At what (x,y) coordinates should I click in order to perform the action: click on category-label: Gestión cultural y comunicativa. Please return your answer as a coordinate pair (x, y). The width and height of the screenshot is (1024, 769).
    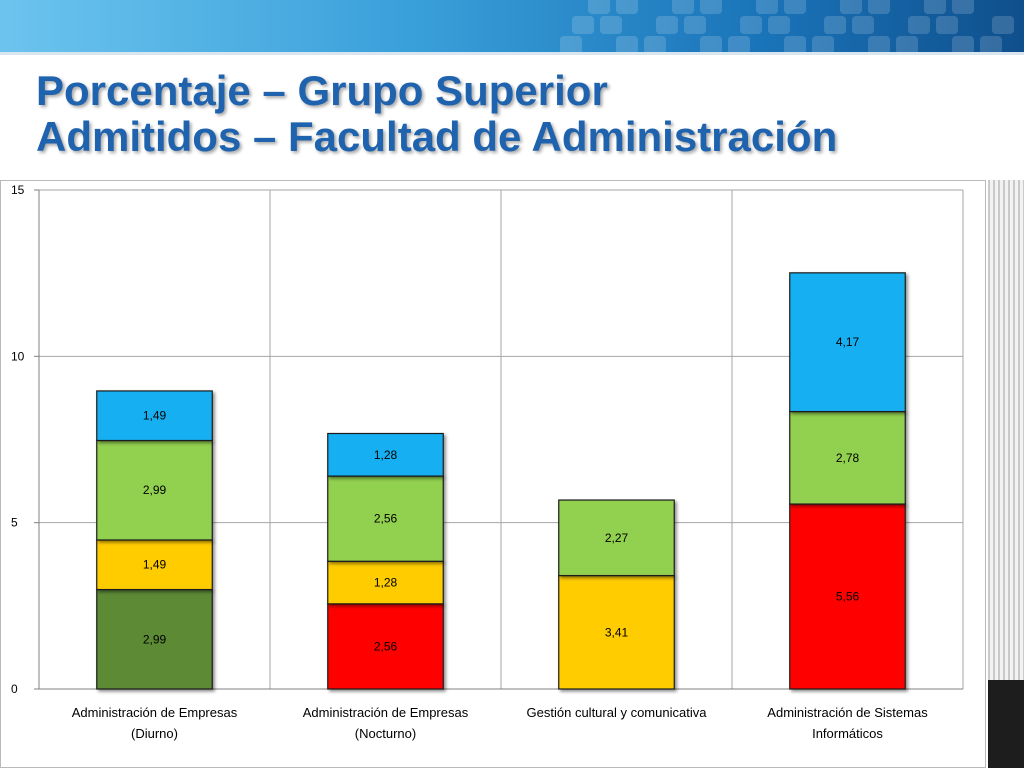
    Looking at the image, I should click on (617, 712).